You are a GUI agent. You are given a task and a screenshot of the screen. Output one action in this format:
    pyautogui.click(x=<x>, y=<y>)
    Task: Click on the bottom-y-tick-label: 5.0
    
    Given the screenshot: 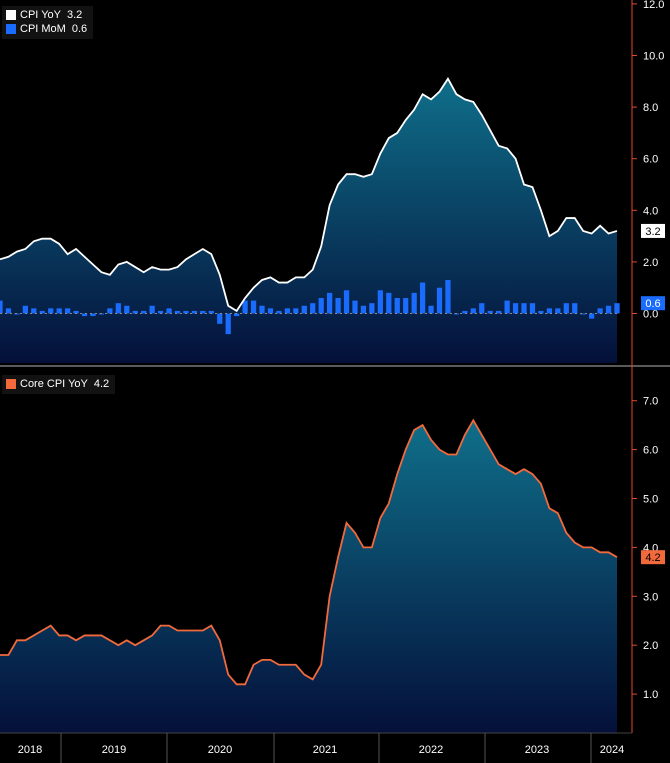 What is the action you would take?
    pyautogui.click(x=650, y=500)
    